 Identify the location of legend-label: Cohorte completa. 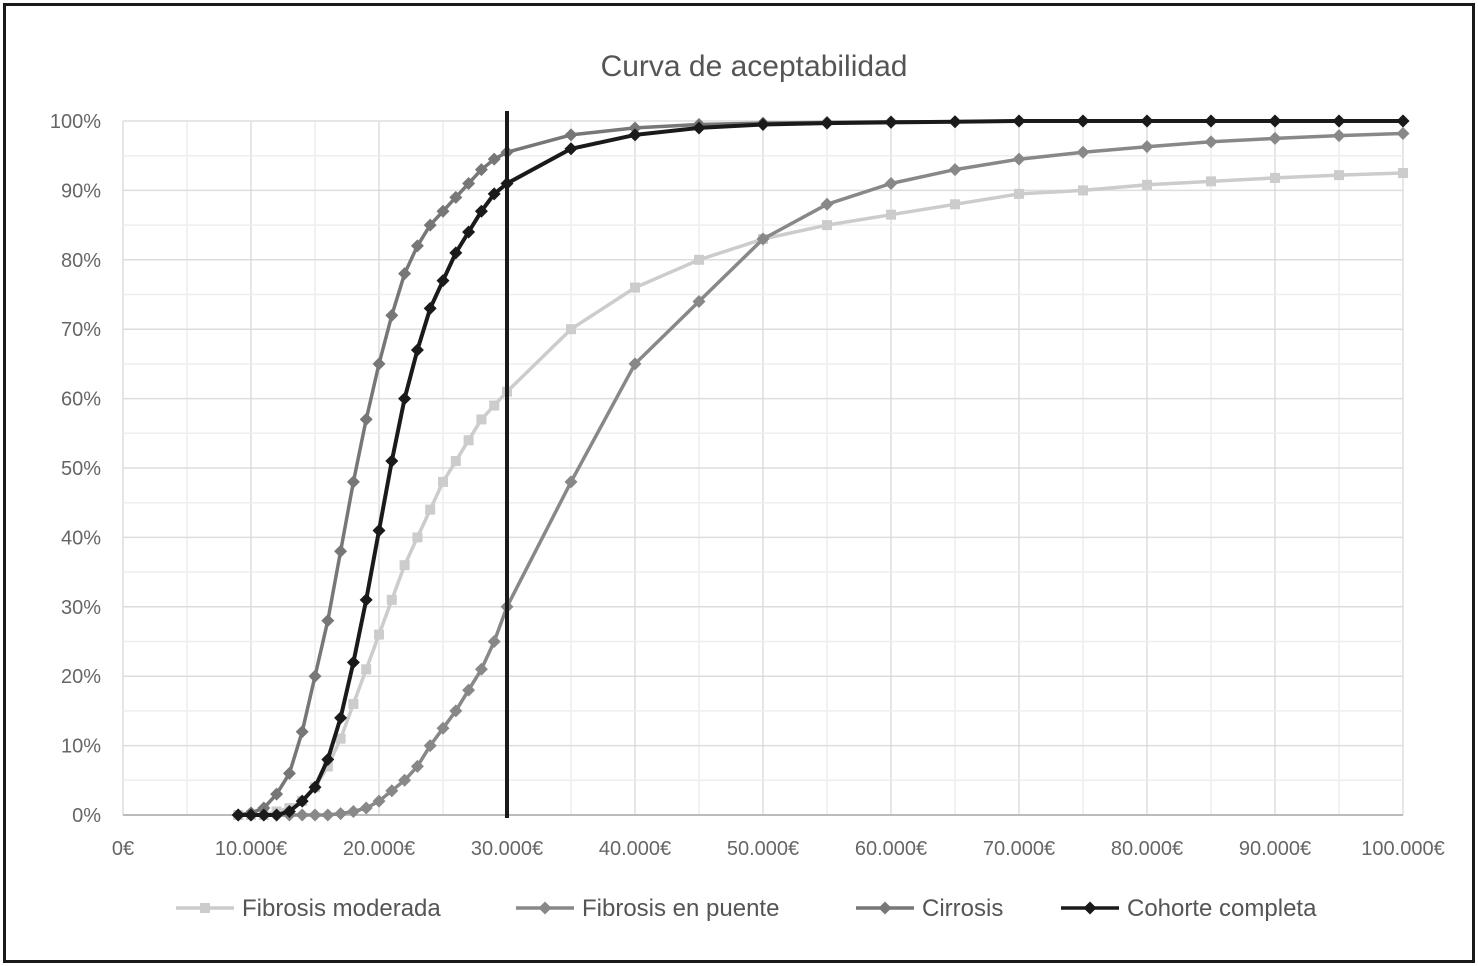
(1222, 908).